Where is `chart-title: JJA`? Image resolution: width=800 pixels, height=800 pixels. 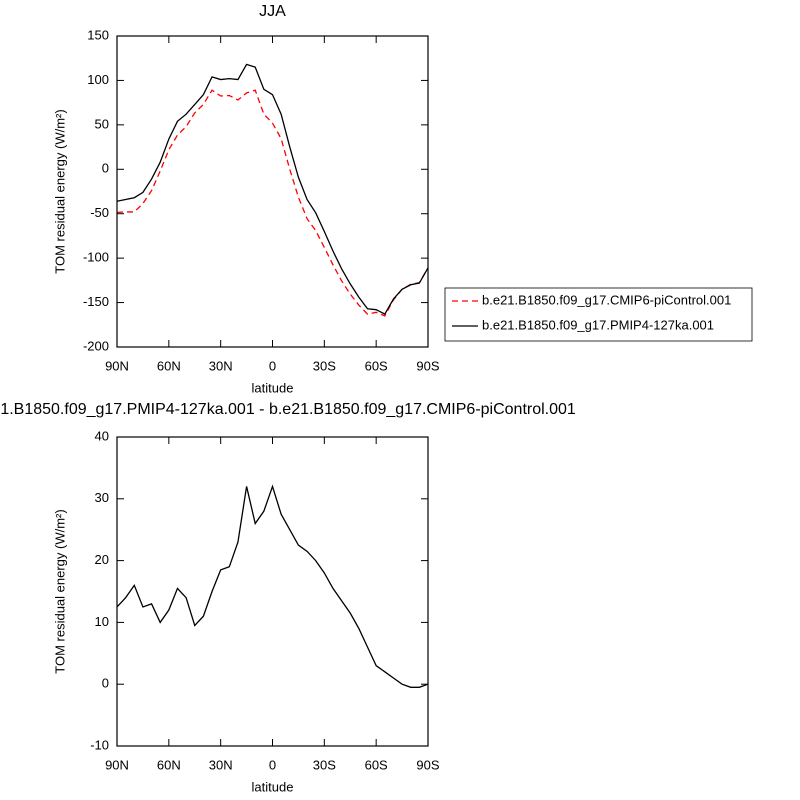
chart-title: JJA is located at coordinates (272, 11).